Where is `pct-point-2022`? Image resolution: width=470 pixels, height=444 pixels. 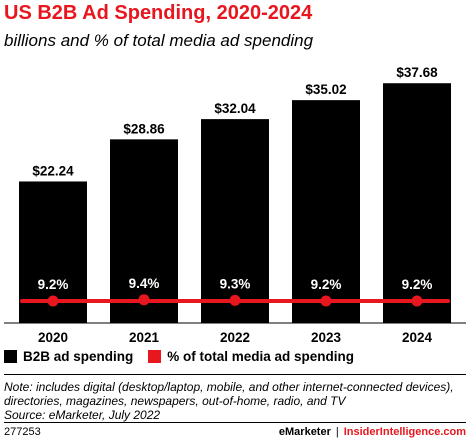 pct-point-2022 is located at coordinates (235, 300).